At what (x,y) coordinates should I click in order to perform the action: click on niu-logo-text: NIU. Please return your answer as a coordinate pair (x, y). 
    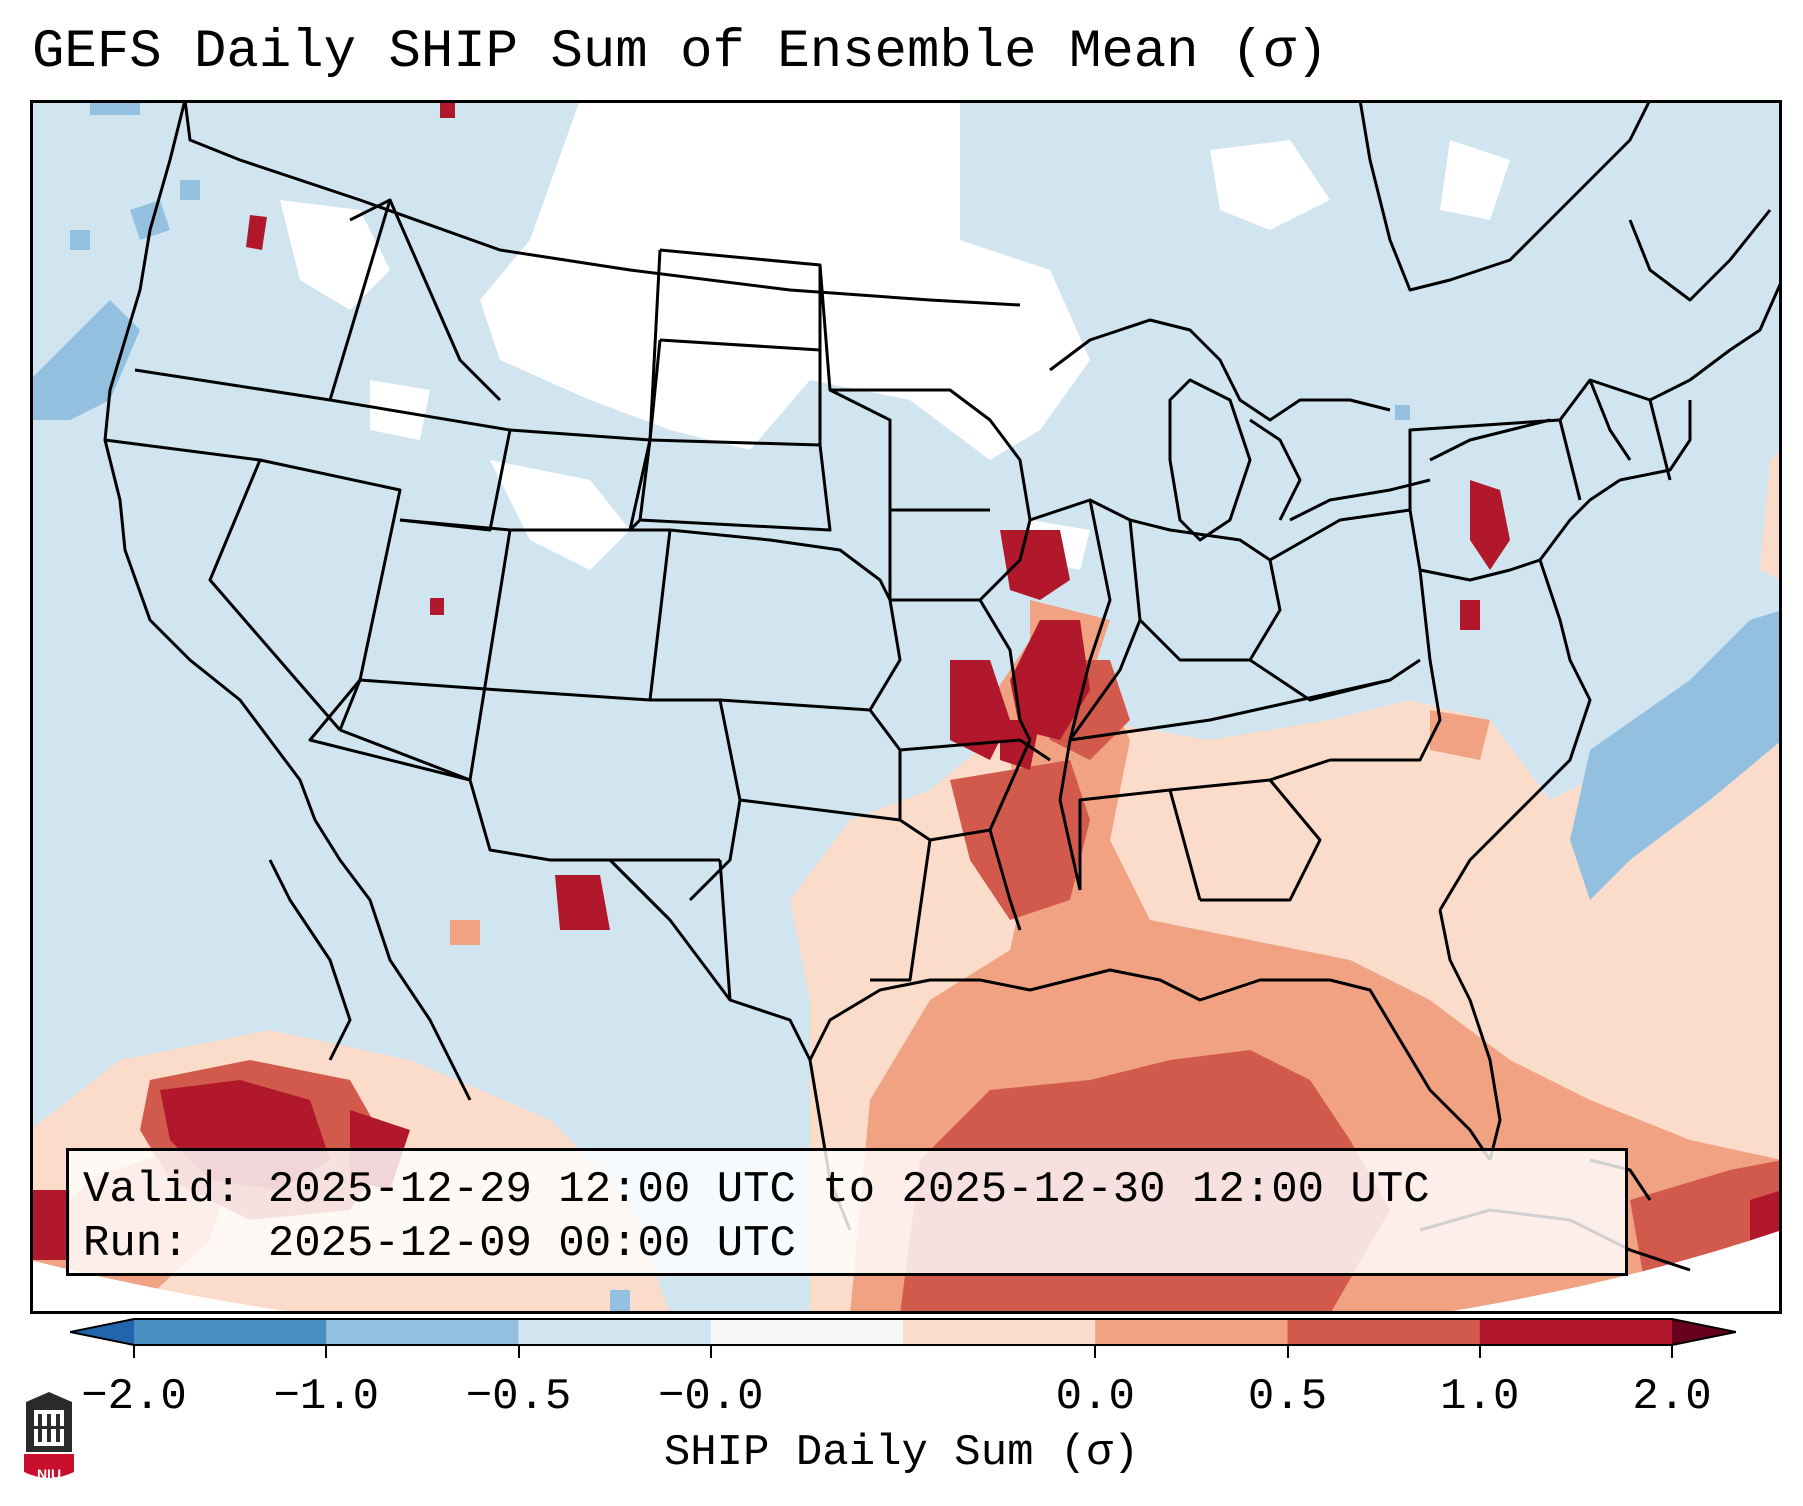
    Looking at the image, I should click on (49, 1474).